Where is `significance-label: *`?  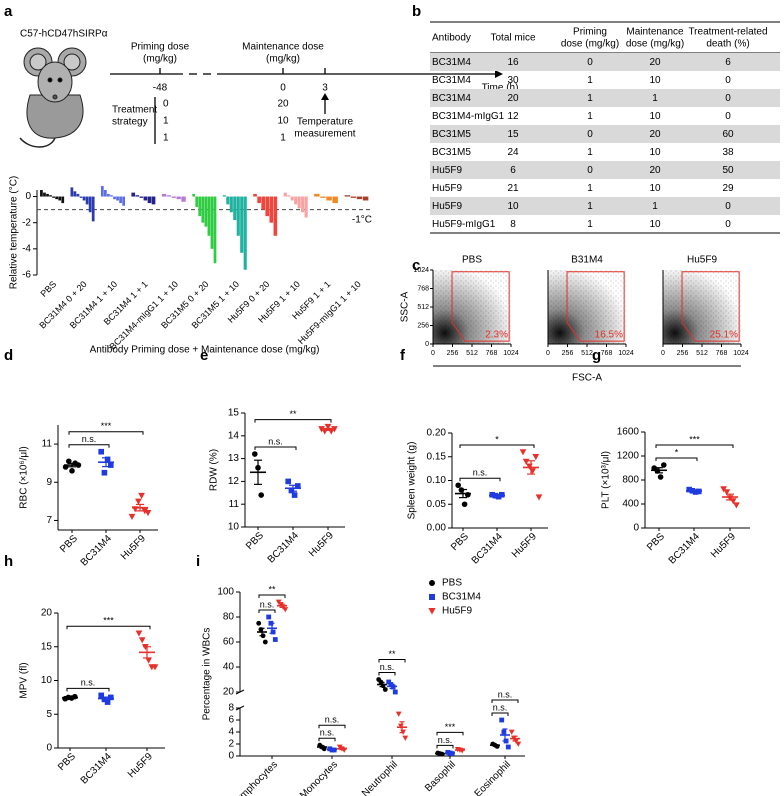 significance-label: * is located at coordinates (497, 439).